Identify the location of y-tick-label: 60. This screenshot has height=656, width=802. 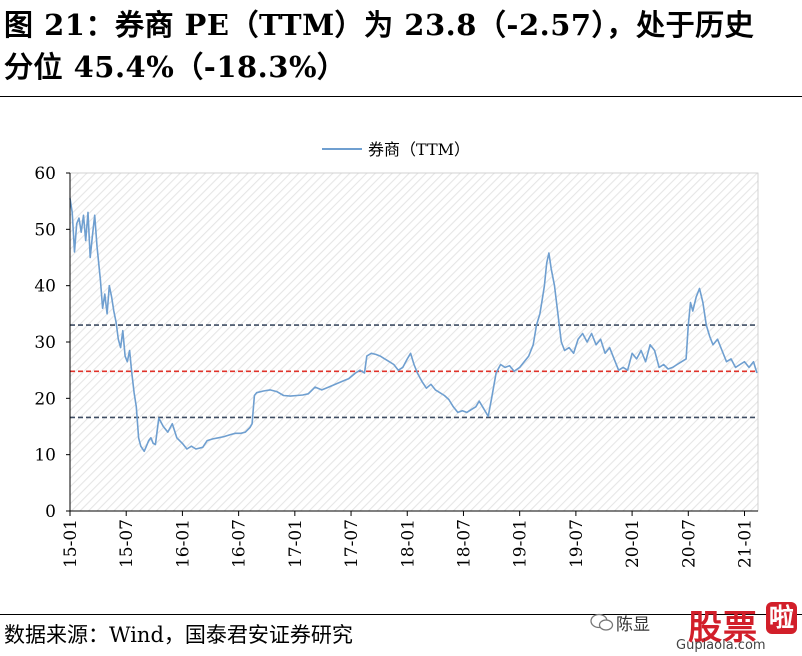
(45, 174).